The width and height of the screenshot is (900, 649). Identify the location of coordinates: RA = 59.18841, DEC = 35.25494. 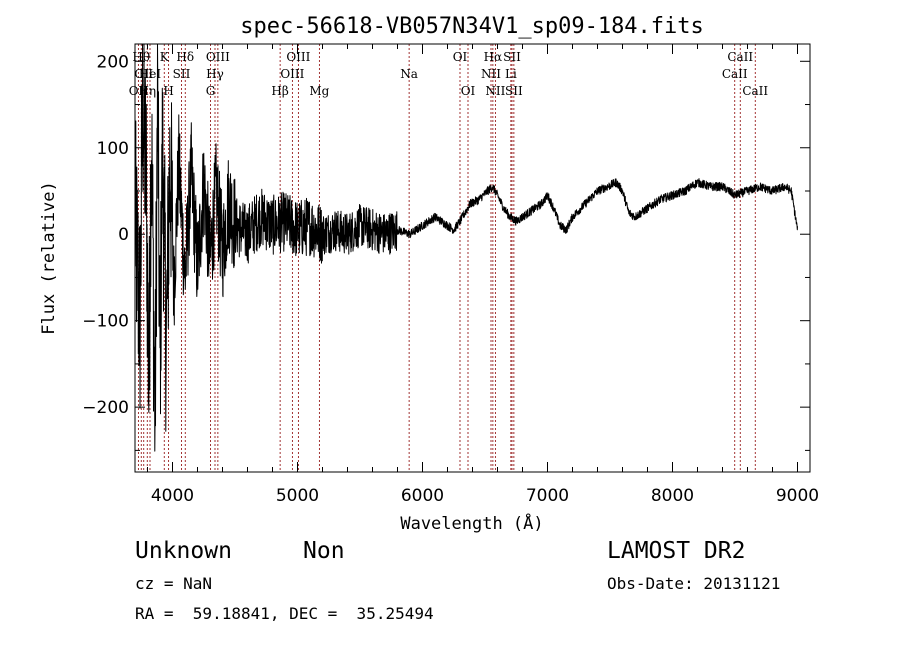
(284, 613).